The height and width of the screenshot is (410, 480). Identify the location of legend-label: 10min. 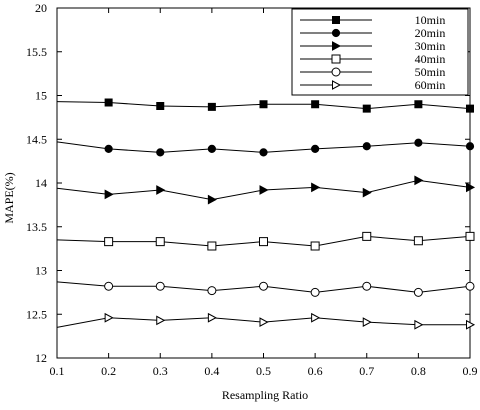
(430, 20).